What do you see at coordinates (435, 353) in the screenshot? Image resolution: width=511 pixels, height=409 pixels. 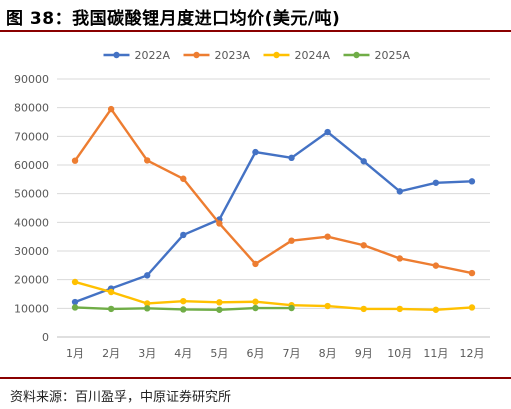 I see `x-tick-label: 11月` at bounding box center [435, 353].